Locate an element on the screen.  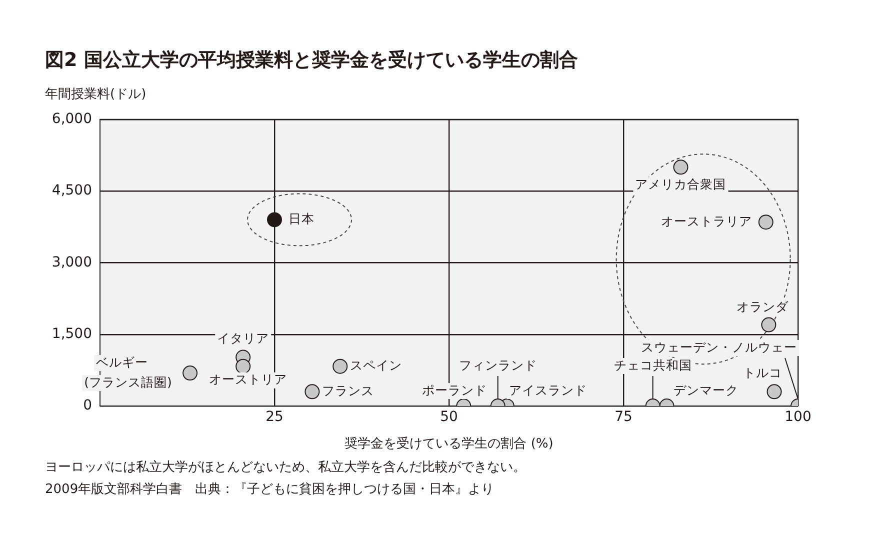
annotation: デンマーク is located at coordinates (705, 390).